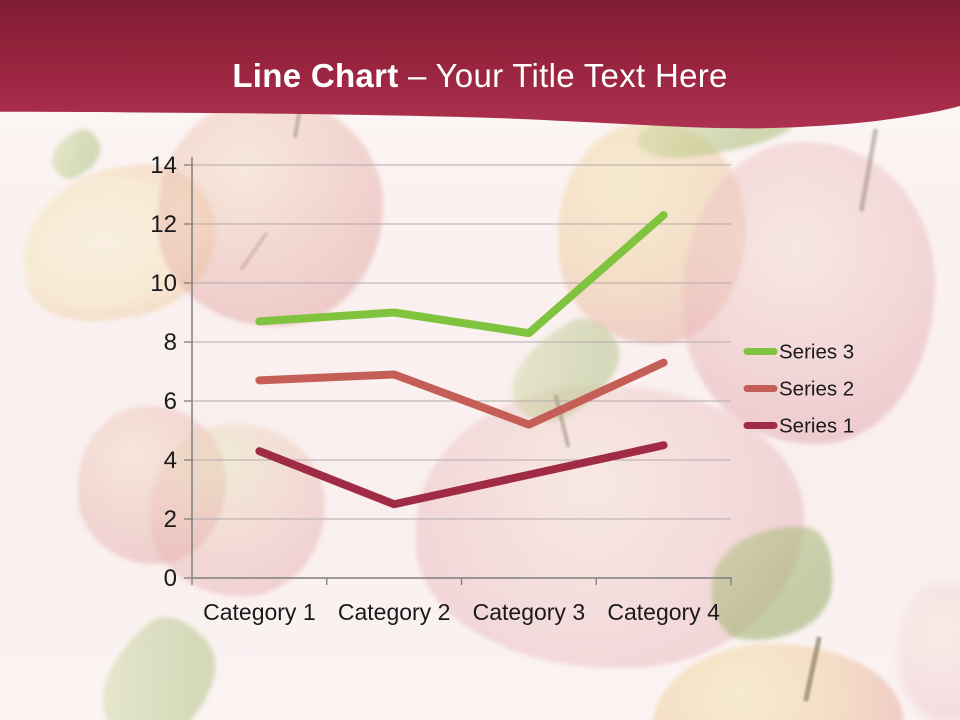 The width and height of the screenshot is (960, 720). What do you see at coordinates (816, 426) in the screenshot?
I see `legend-label-series-1: Series 1` at bounding box center [816, 426].